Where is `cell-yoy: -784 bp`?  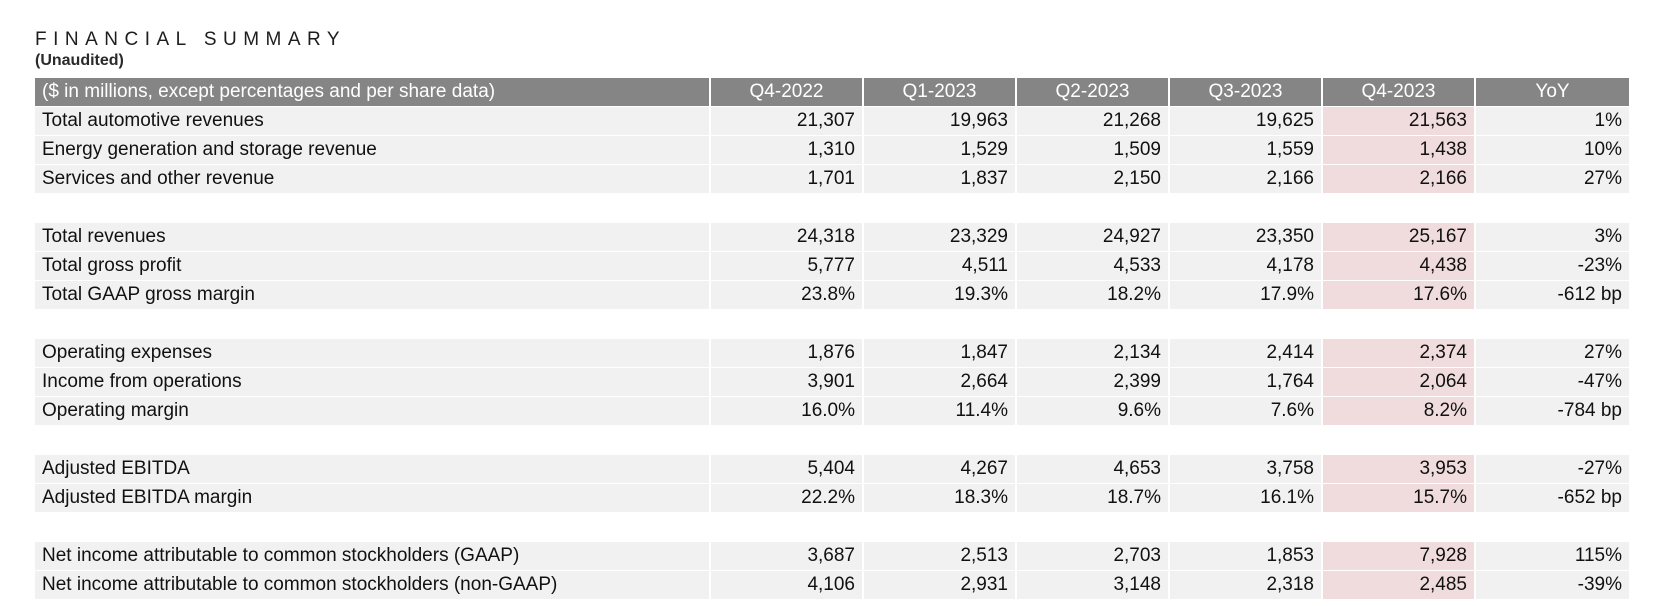
cell-yoy: -784 bp is located at coordinates (1552, 410).